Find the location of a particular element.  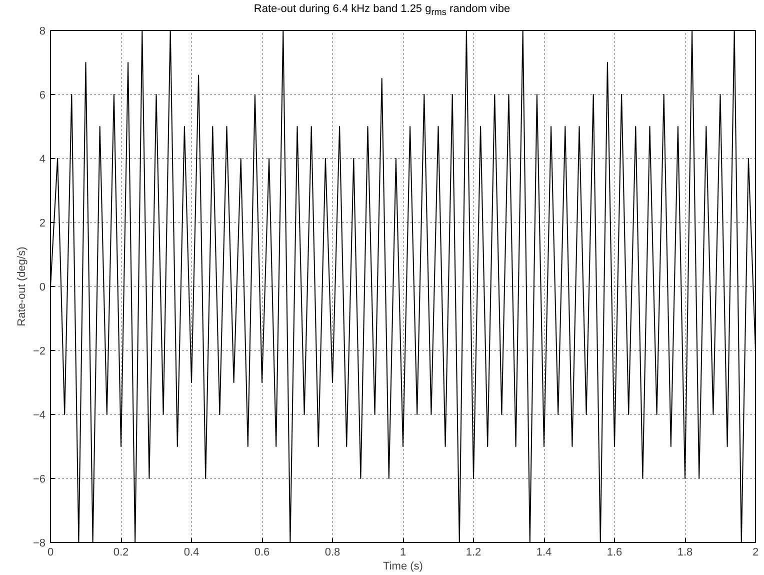

x-tick-label: 2 is located at coordinates (755, 552).